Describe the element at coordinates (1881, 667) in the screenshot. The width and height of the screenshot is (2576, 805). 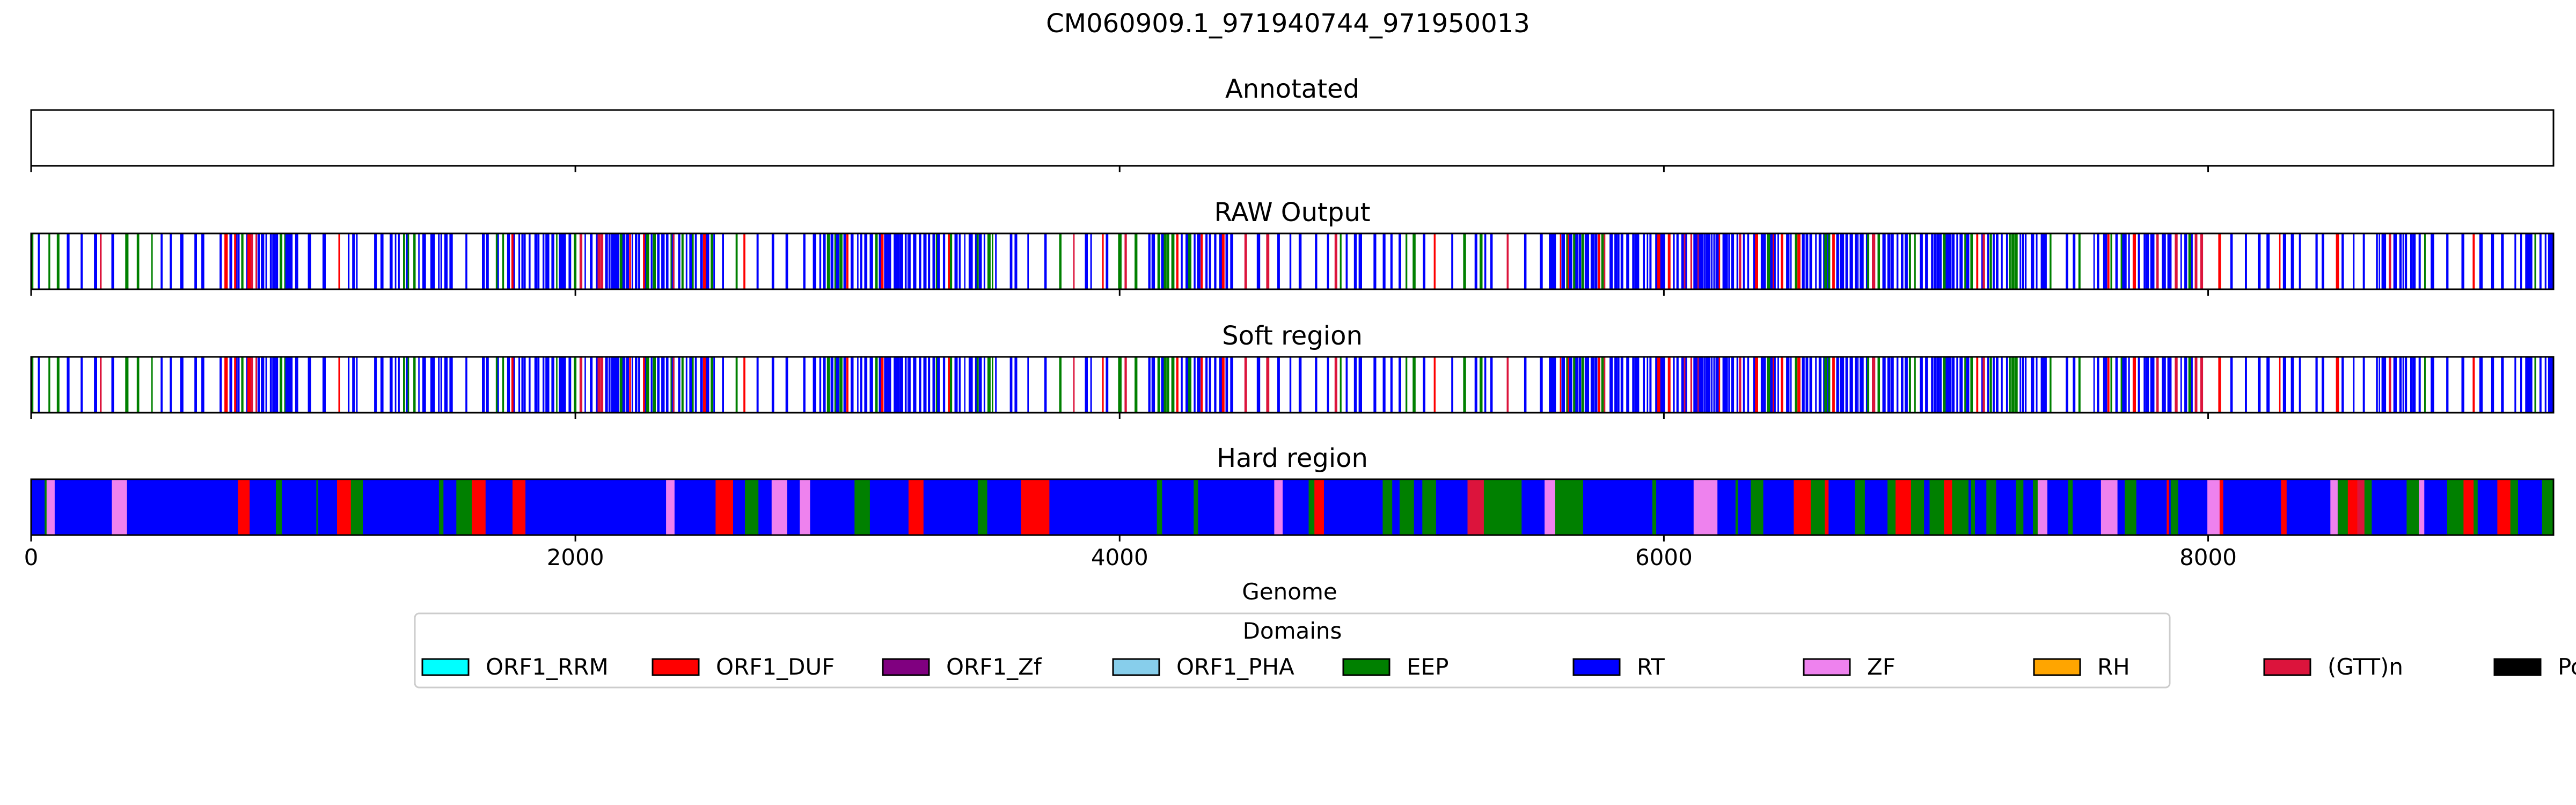
I see `legend-label: ZF` at that location.